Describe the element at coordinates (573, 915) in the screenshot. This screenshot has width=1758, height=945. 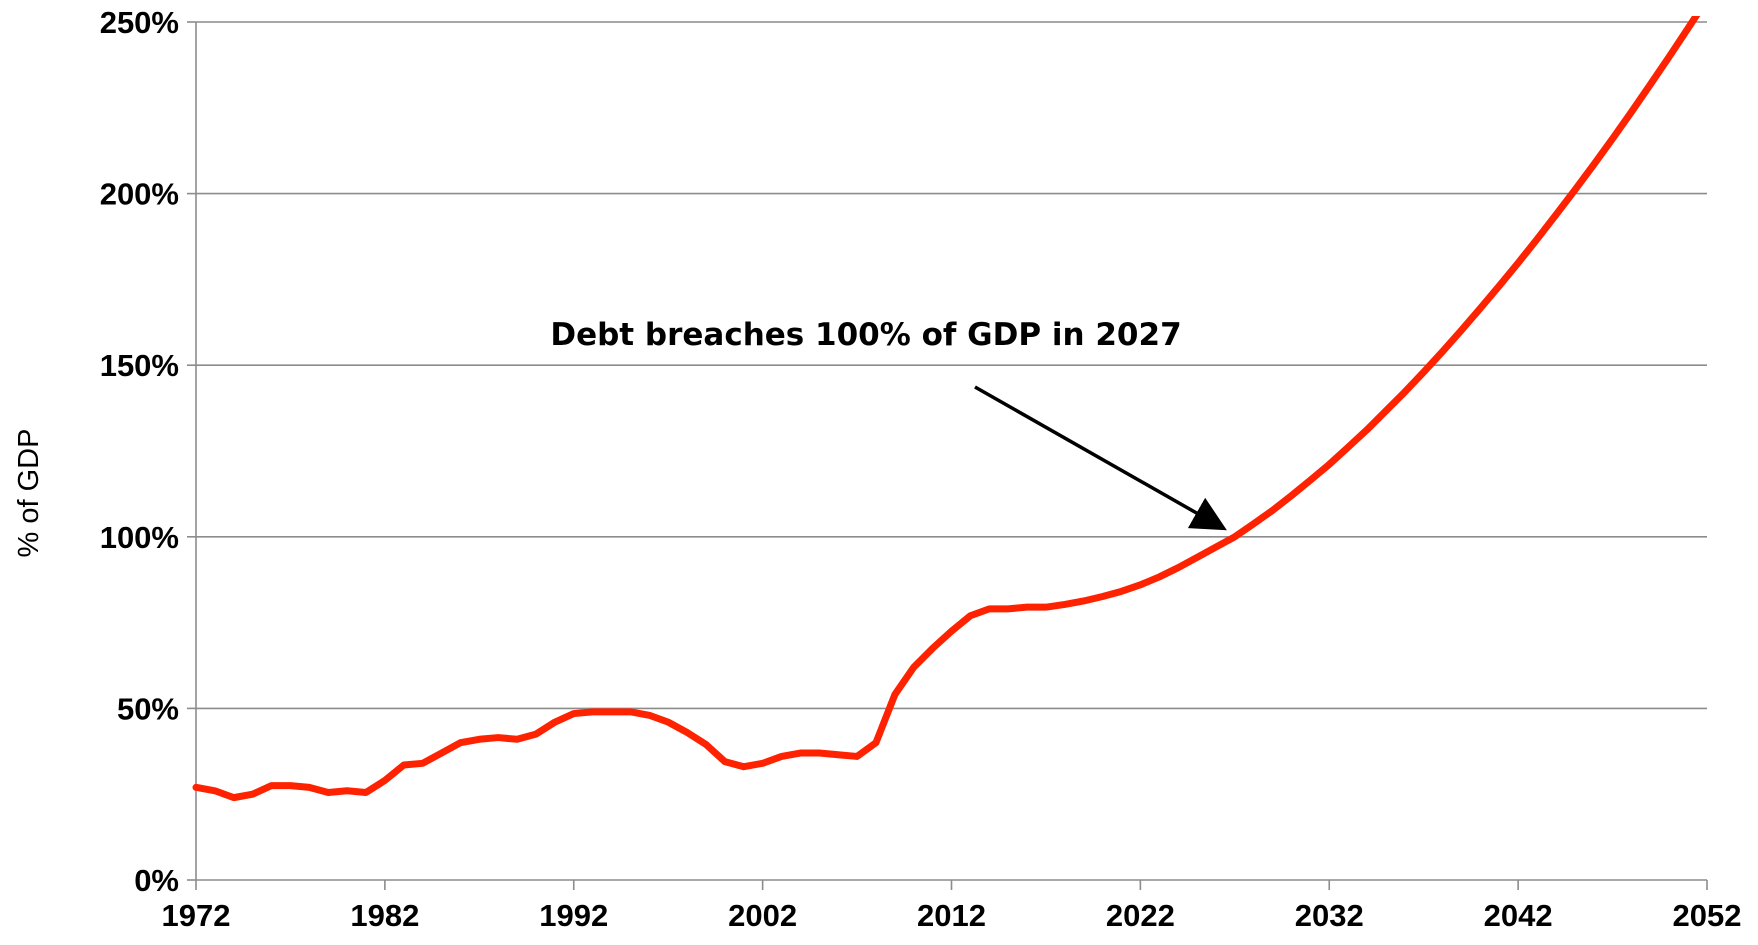
I see `x-tick-label-2: 1992` at that location.